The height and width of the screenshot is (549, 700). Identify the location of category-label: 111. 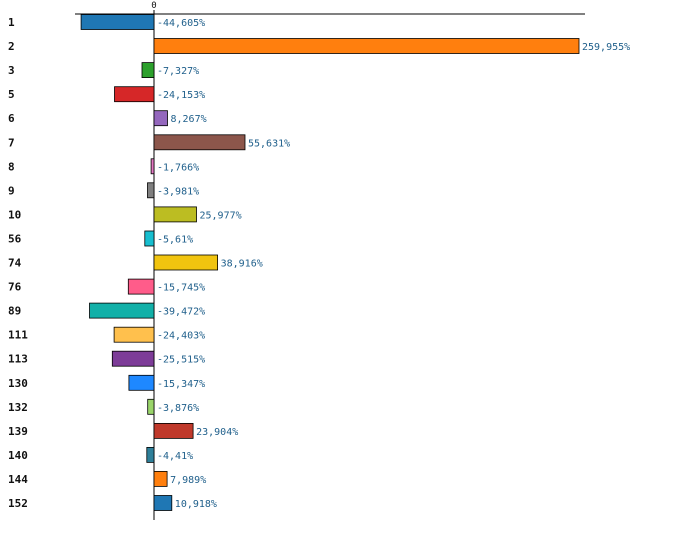
(18, 335).